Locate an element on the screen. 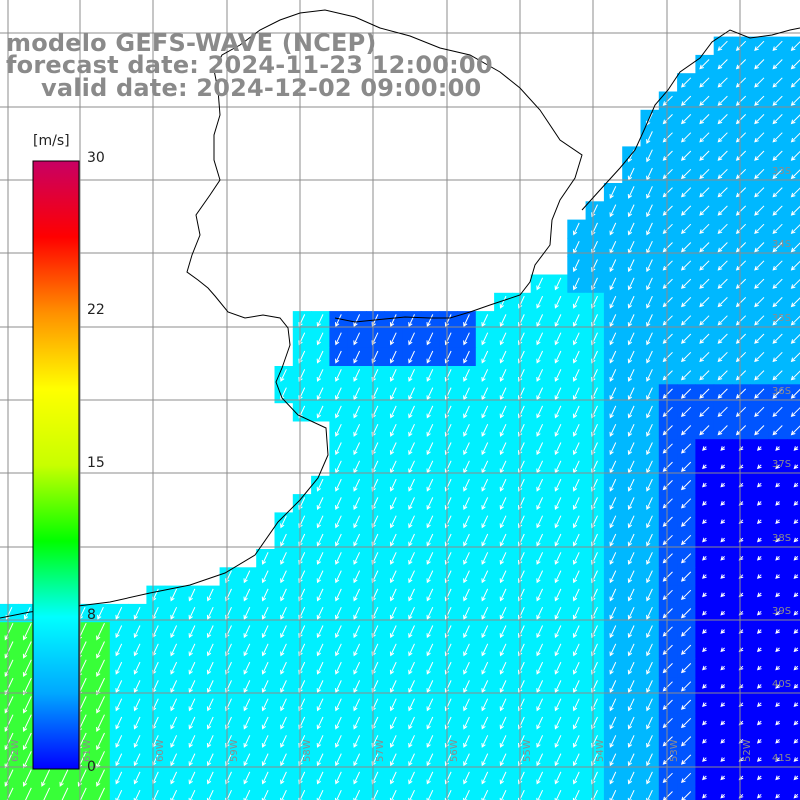 The height and width of the screenshot is (800, 800). longitude-label: 54W is located at coordinates (600, 750).